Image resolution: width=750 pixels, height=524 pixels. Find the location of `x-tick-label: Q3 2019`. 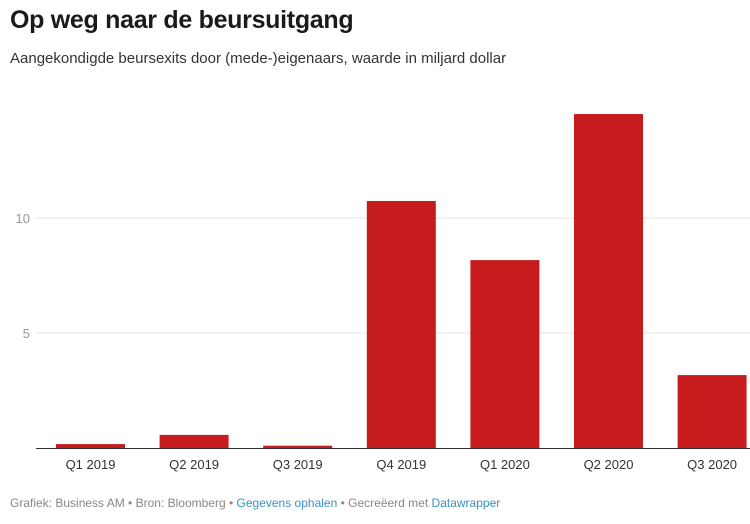

x-tick-label: Q3 2019 is located at coordinates (298, 464).